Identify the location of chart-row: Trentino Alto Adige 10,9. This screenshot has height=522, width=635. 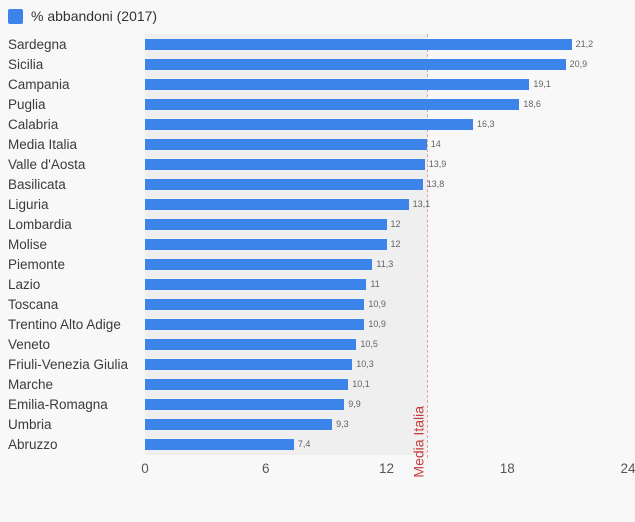
(317, 324).